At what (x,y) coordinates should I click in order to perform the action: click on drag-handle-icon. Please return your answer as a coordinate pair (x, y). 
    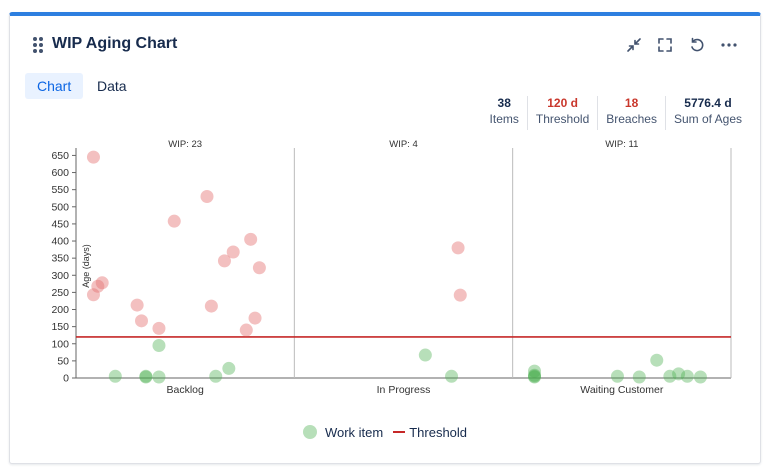
    Looking at the image, I should click on (38, 45).